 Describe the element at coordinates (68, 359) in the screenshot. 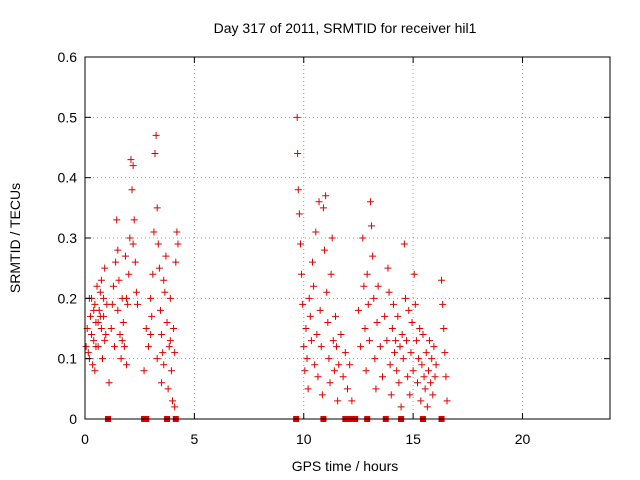

I see `y-tick-label: 0.1` at that location.